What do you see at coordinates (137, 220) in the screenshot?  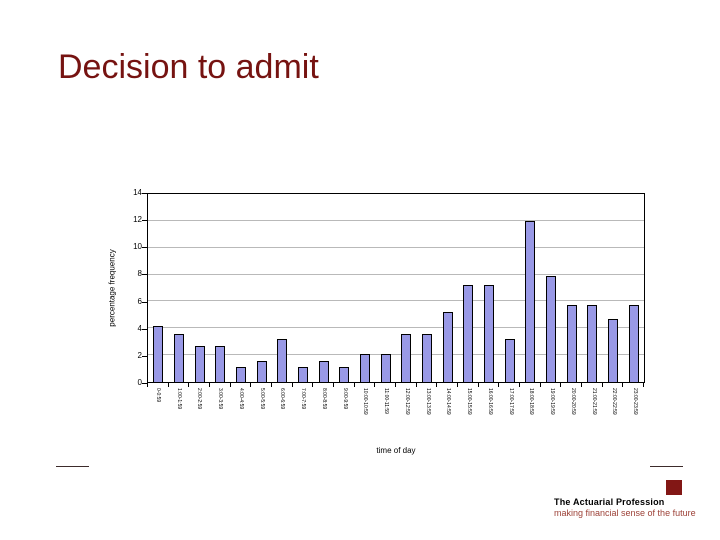 I see `y-tick-label: 12` at bounding box center [137, 220].